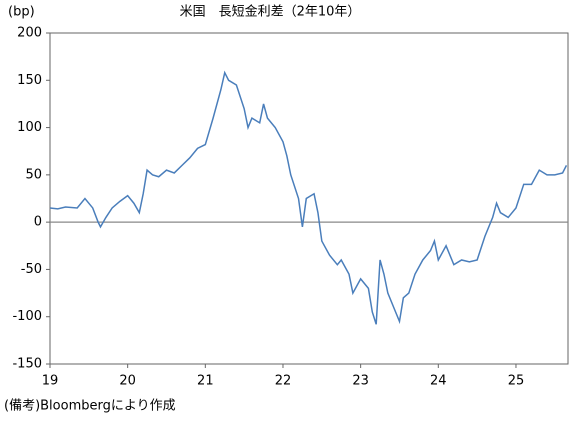 The height and width of the screenshot is (422, 575). I want to click on y-unit: (bp), so click(21, 12).